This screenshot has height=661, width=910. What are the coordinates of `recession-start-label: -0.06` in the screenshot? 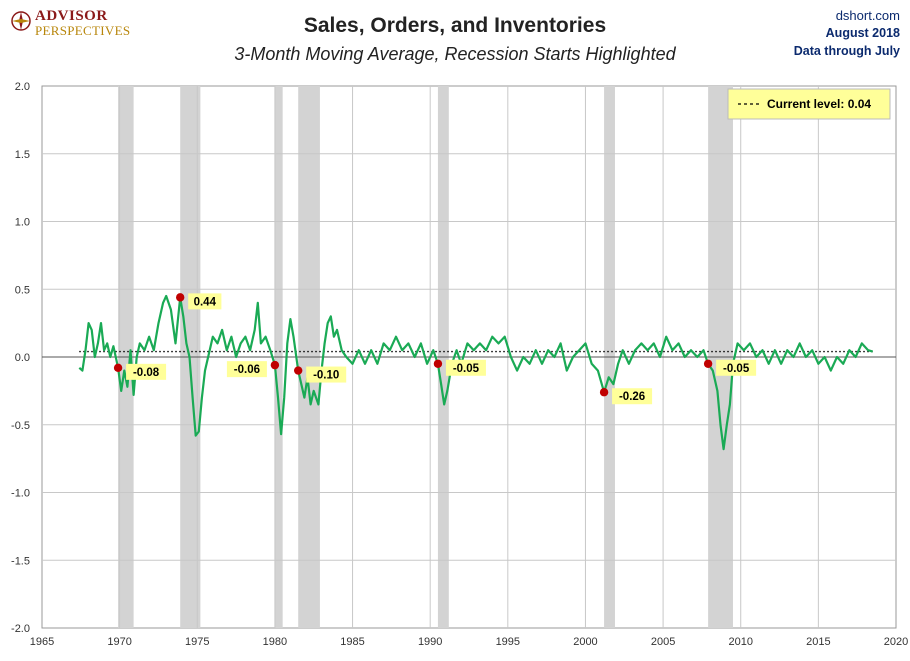 It's located at (247, 370).